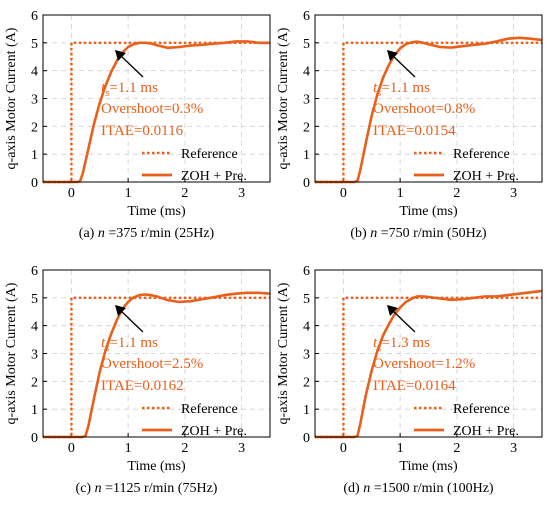 This screenshot has width=550, height=518. What do you see at coordinates (147, 233) in the screenshot?
I see `subplot-caption: (a) n =375 r/min (25Hz)` at bounding box center [147, 233].